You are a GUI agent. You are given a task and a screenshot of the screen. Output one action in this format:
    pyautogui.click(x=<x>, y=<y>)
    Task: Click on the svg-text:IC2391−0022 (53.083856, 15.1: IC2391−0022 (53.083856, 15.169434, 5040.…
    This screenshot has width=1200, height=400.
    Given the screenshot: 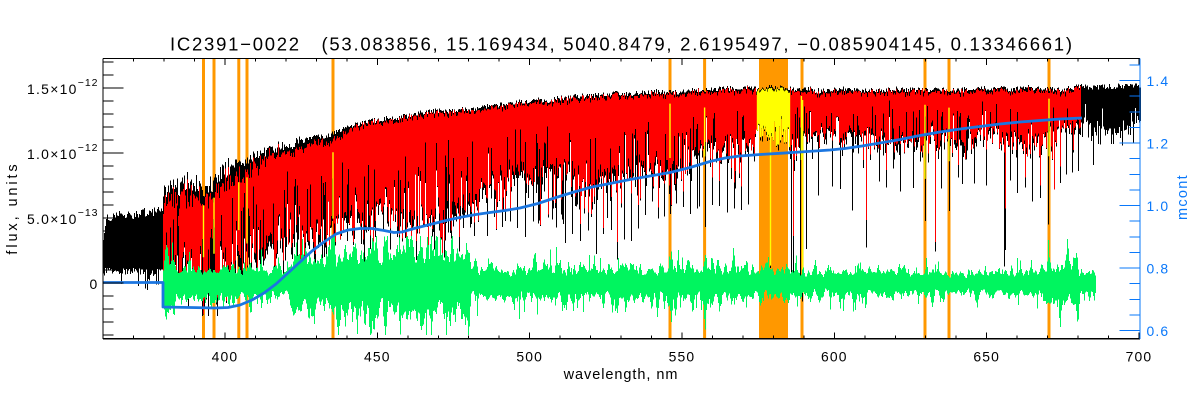 What is the action you would take?
    pyautogui.click(x=621, y=44)
    